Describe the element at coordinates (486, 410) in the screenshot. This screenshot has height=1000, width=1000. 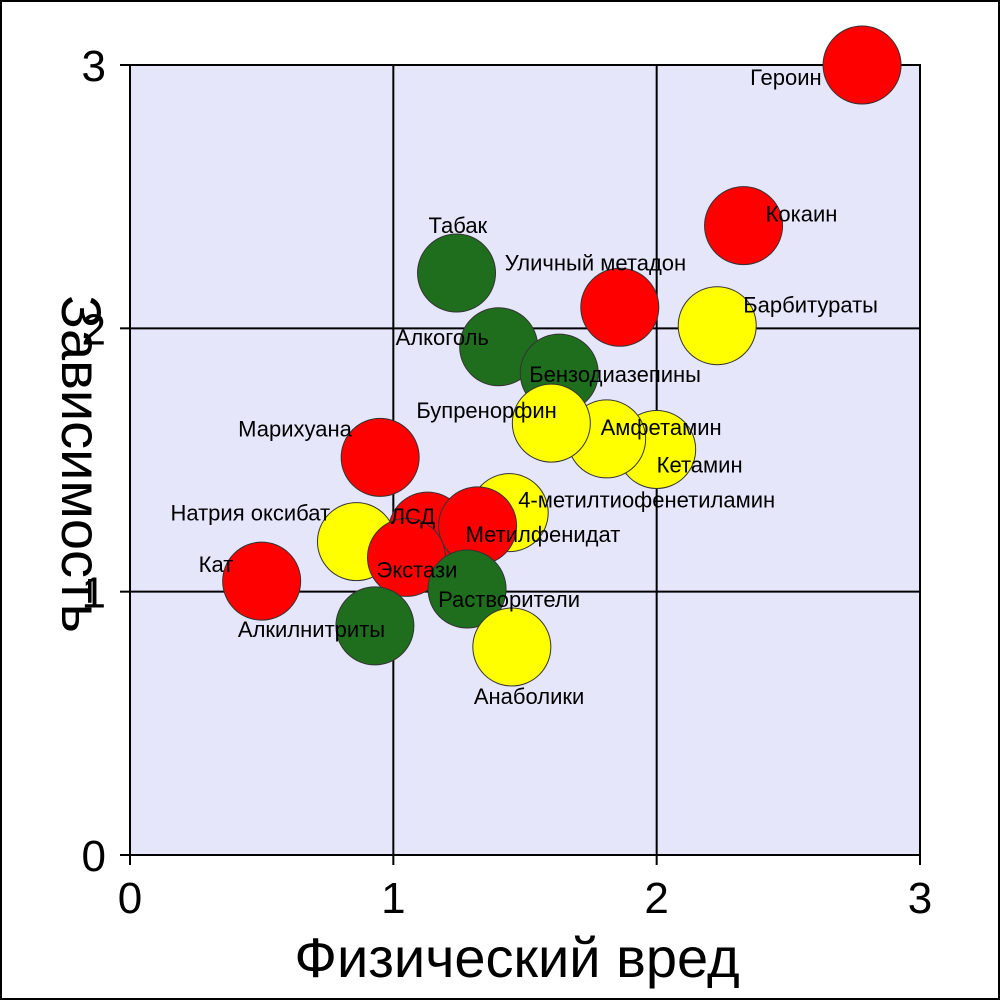
I see `data-point-label: Бупренорфин` at that location.